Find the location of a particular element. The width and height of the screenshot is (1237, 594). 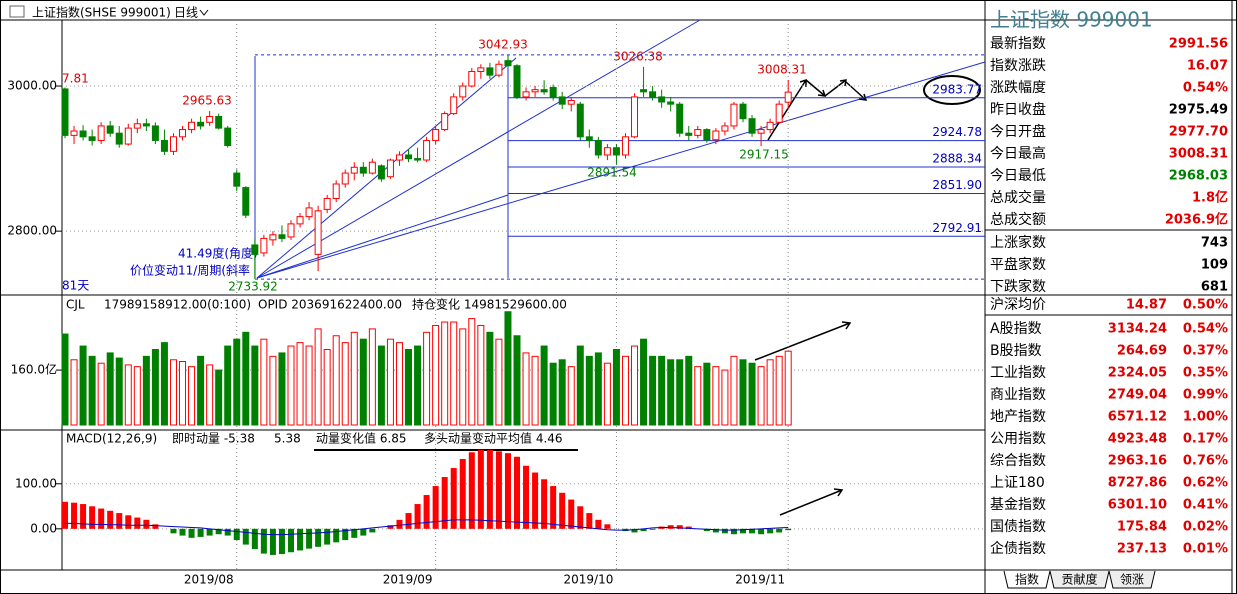

quote-value: 109 is located at coordinates (1214, 265).